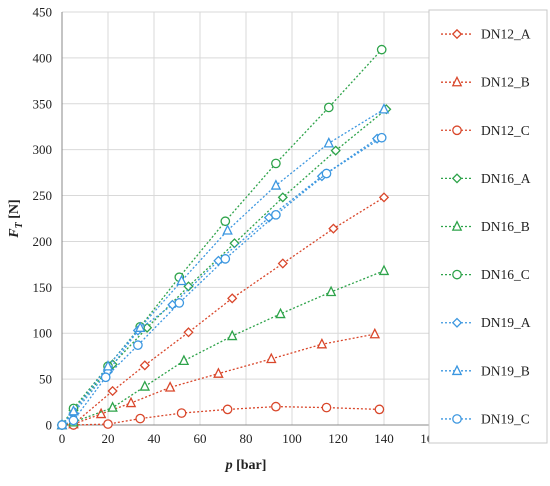  I want to click on legend-label-dn16-a: DN16_A, so click(506, 178).